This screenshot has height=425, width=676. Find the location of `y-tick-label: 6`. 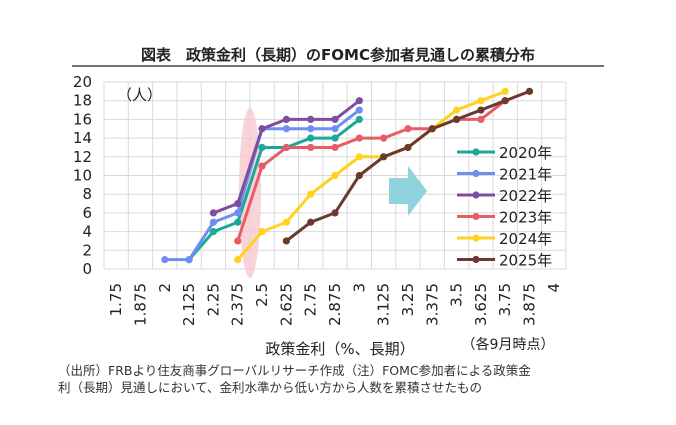

y-tick-label: 6 is located at coordinates (87, 213).